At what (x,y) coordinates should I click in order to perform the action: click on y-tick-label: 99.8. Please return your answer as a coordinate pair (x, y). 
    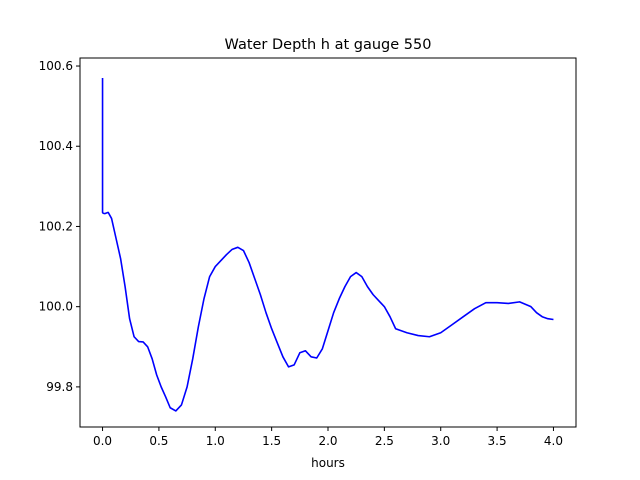
    Looking at the image, I should click on (59, 387).